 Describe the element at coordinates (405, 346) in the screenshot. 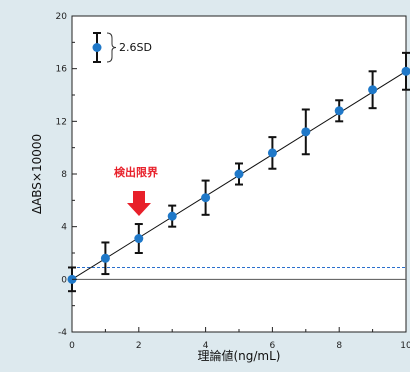

I see `x-tick-label: 10` at that location.